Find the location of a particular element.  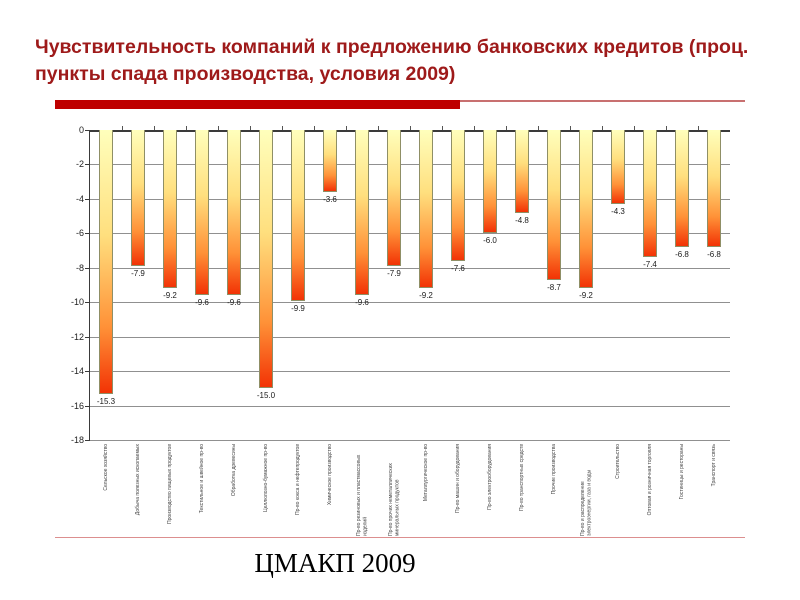

x-category-label-text: Химическое производство is located at coordinates (329, 475).